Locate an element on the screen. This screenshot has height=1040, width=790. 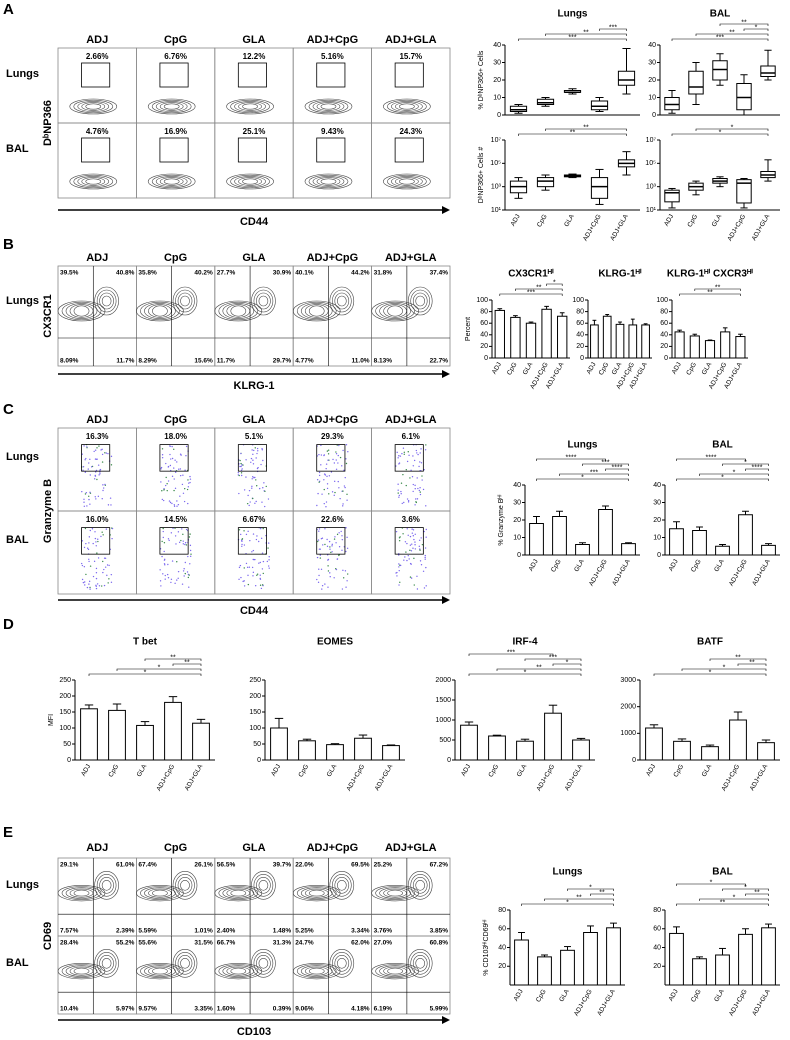
gate-percent: 25.1% is located at coordinates (254, 131).